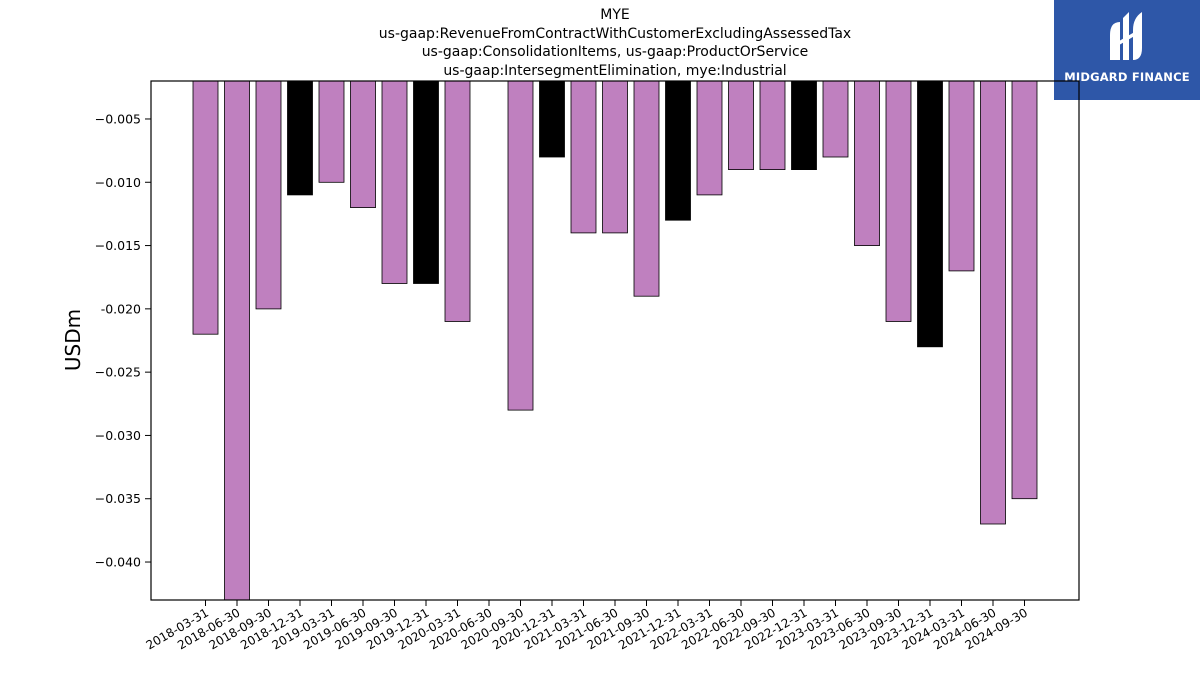 This screenshot has width=1200, height=675. What do you see at coordinates (118, 372) in the screenshot?
I see `y-tick-label: −0.025` at bounding box center [118, 372].